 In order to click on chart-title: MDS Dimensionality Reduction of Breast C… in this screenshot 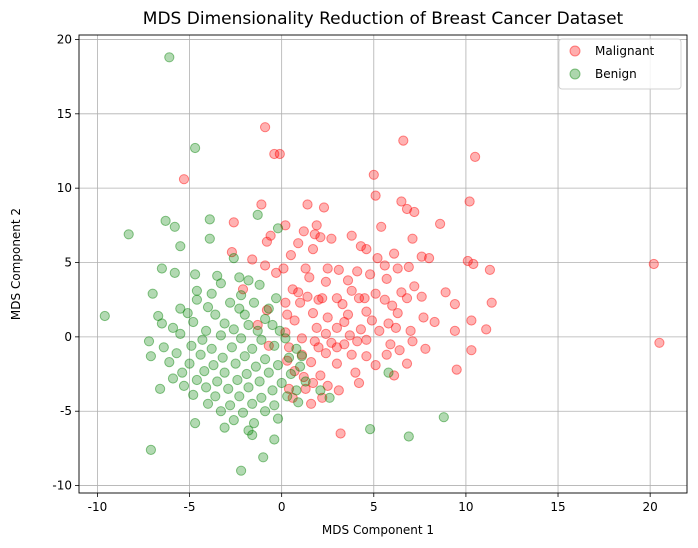, I will do `click(383, 19)`.